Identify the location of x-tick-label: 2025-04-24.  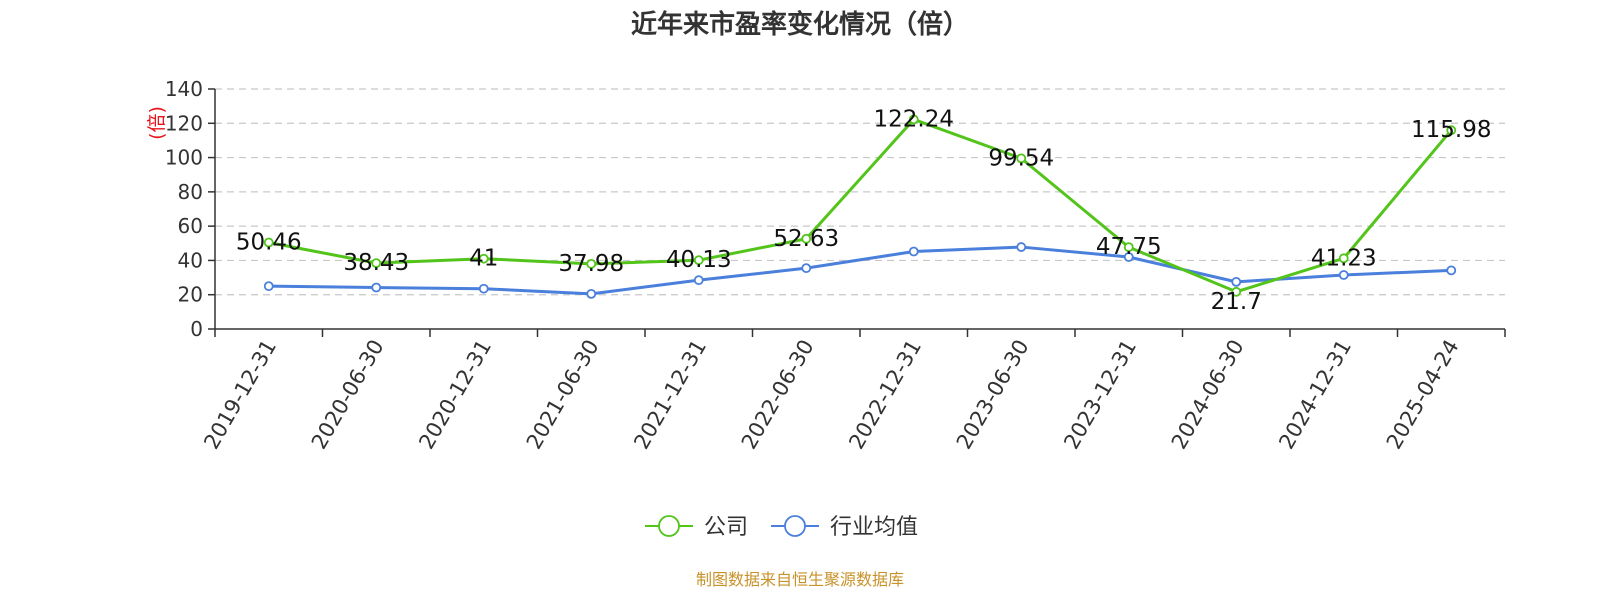
(1423, 395).